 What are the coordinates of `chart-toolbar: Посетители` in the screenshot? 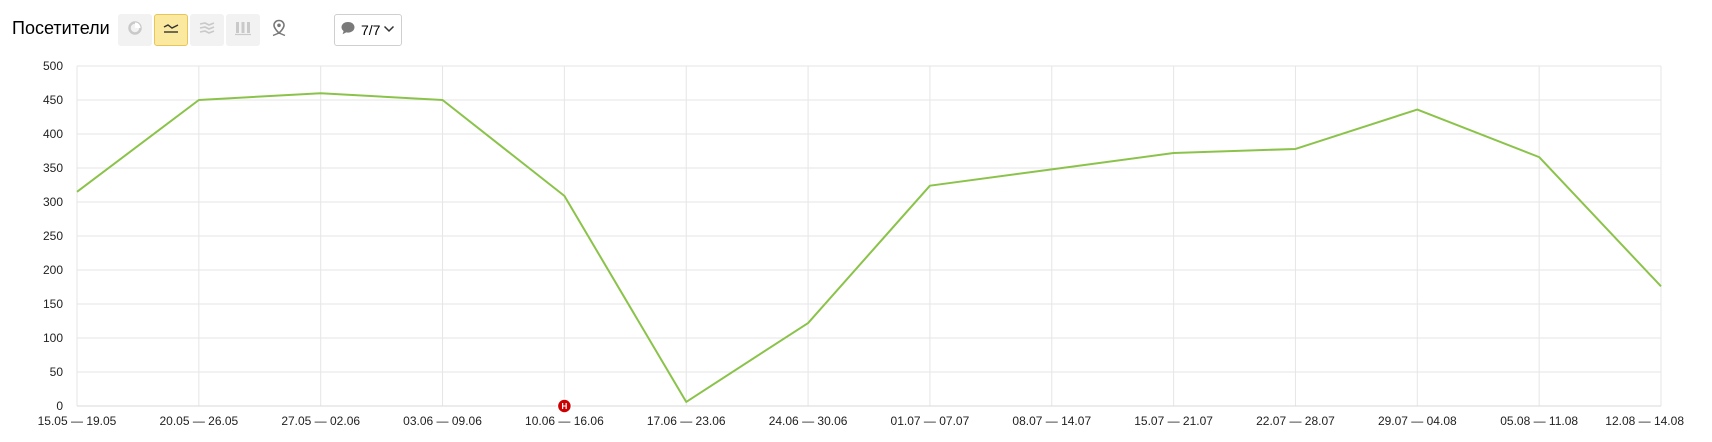 It's located at (856, 30).